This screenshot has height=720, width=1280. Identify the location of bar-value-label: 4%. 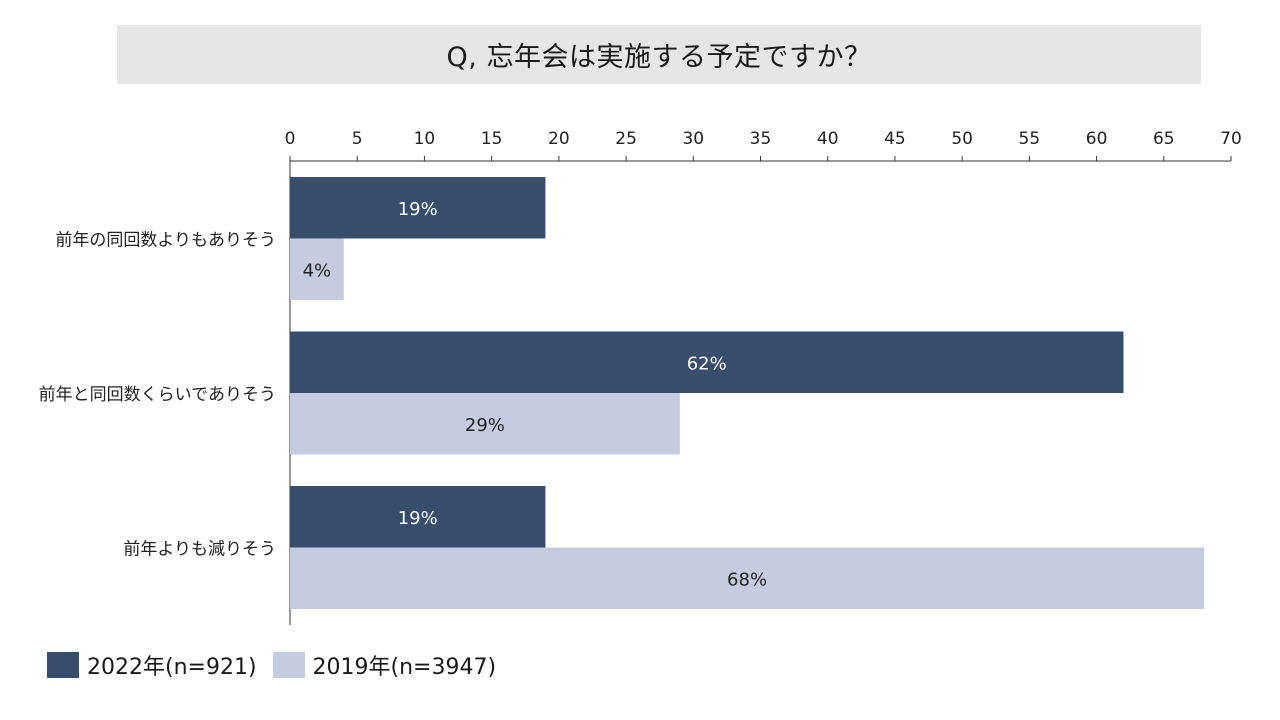
(317, 270).